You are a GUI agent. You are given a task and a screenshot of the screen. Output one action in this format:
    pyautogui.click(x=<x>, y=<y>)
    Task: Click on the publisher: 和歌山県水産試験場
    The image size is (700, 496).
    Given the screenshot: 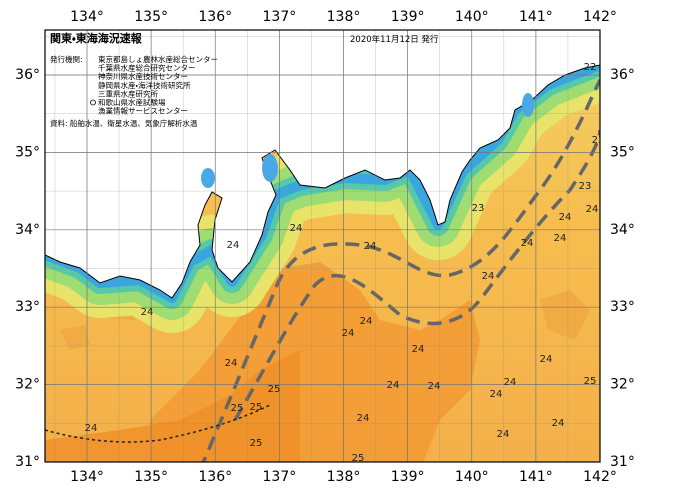 What is the action you would take?
    pyautogui.click(x=132, y=102)
    